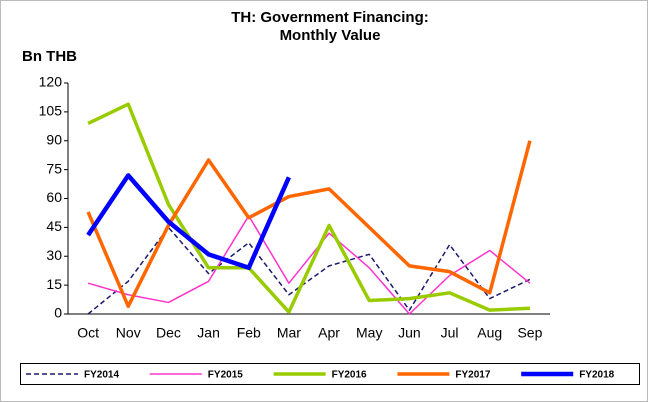  Describe the element at coordinates (330, 374) in the screenshot. I see `legend-box` at that location.